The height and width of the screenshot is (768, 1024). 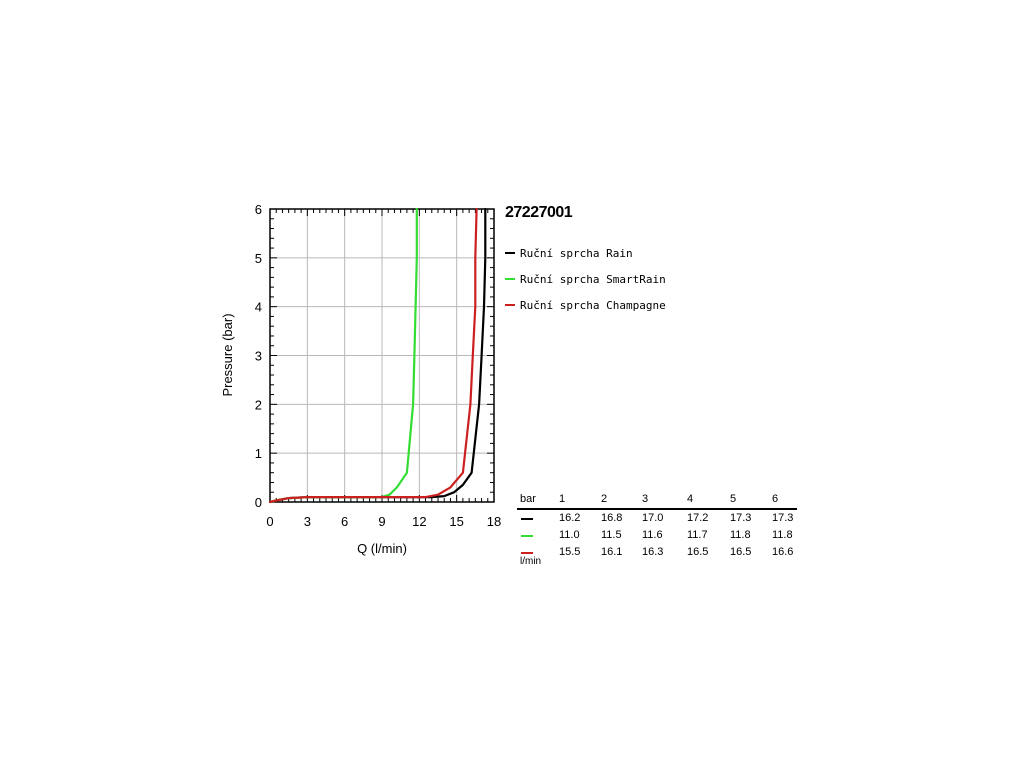 What do you see at coordinates (258, 258) in the screenshot?
I see `y-tick-label: 5` at bounding box center [258, 258].